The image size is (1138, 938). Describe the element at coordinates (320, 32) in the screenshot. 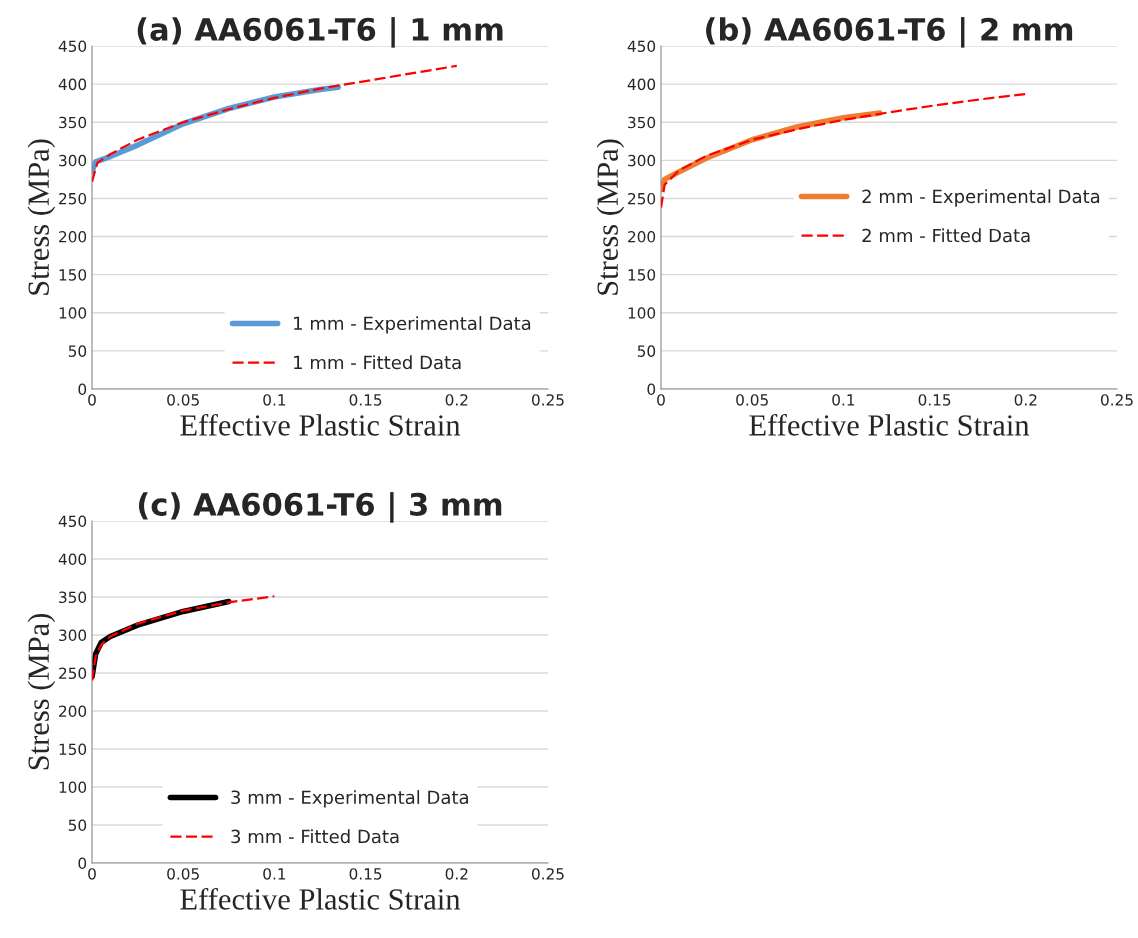

I see `chart-title: (a) AA6061-T6 | 1 mm` at that location.